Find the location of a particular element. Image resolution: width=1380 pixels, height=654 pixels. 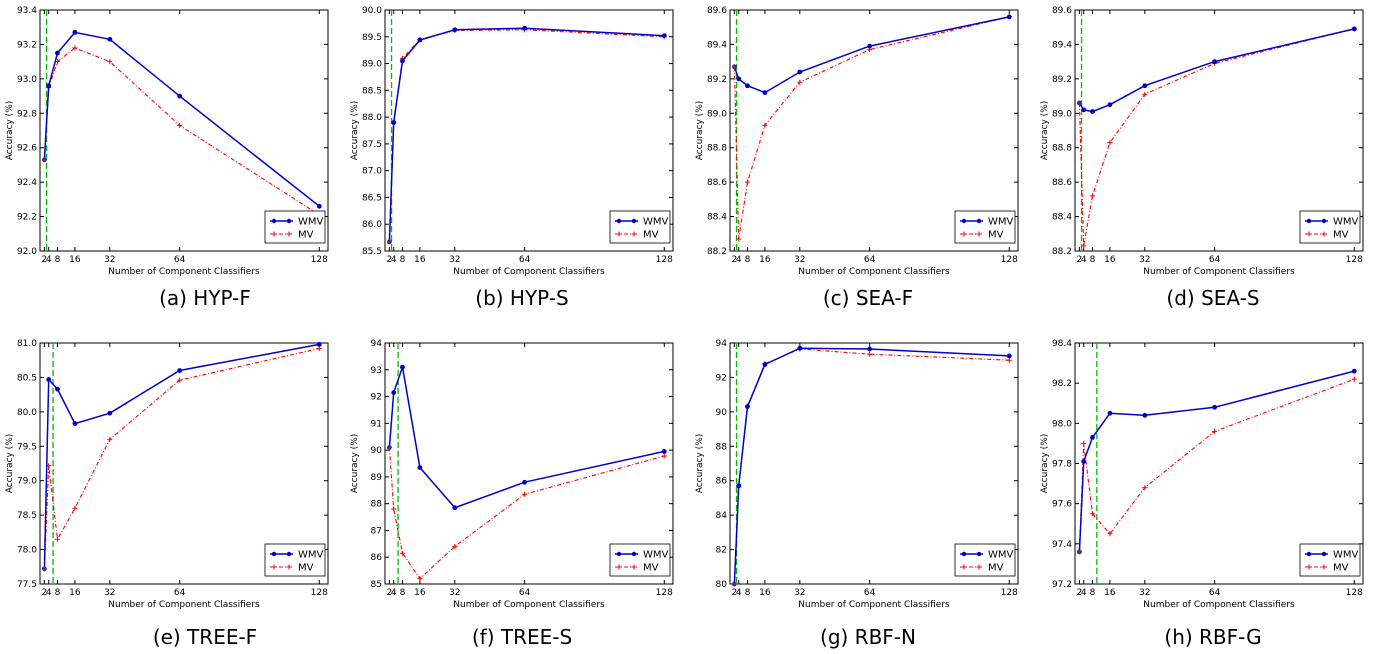

y-tick-label: 98.2 is located at coordinates (1062, 384).